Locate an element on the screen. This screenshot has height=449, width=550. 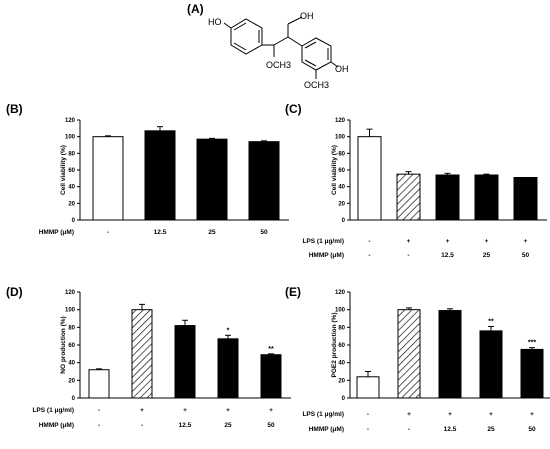
y-axis-label: PGE2 production (%) is located at coordinates (334, 345).